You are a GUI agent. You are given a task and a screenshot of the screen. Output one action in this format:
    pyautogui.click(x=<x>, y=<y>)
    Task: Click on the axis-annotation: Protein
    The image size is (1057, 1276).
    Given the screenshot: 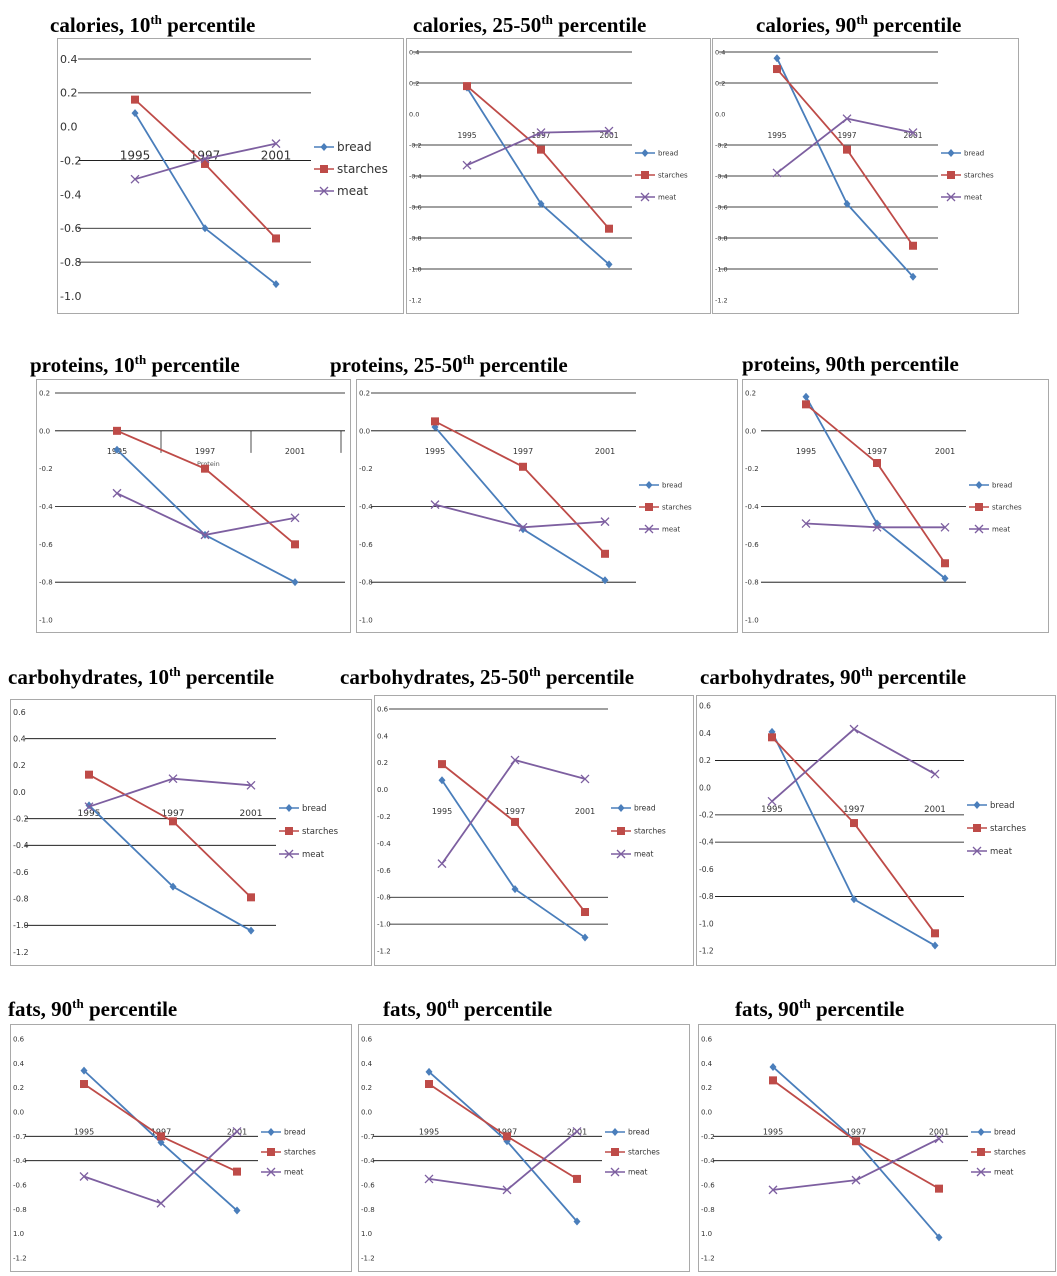 What is the action you would take?
    pyautogui.click(x=208, y=464)
    